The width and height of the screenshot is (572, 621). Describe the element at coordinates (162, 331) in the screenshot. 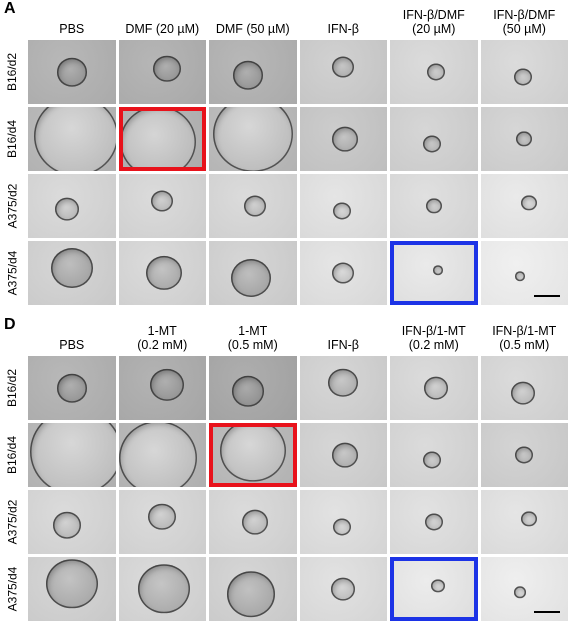

I see `column-header-line1: 1-MT` at that location.